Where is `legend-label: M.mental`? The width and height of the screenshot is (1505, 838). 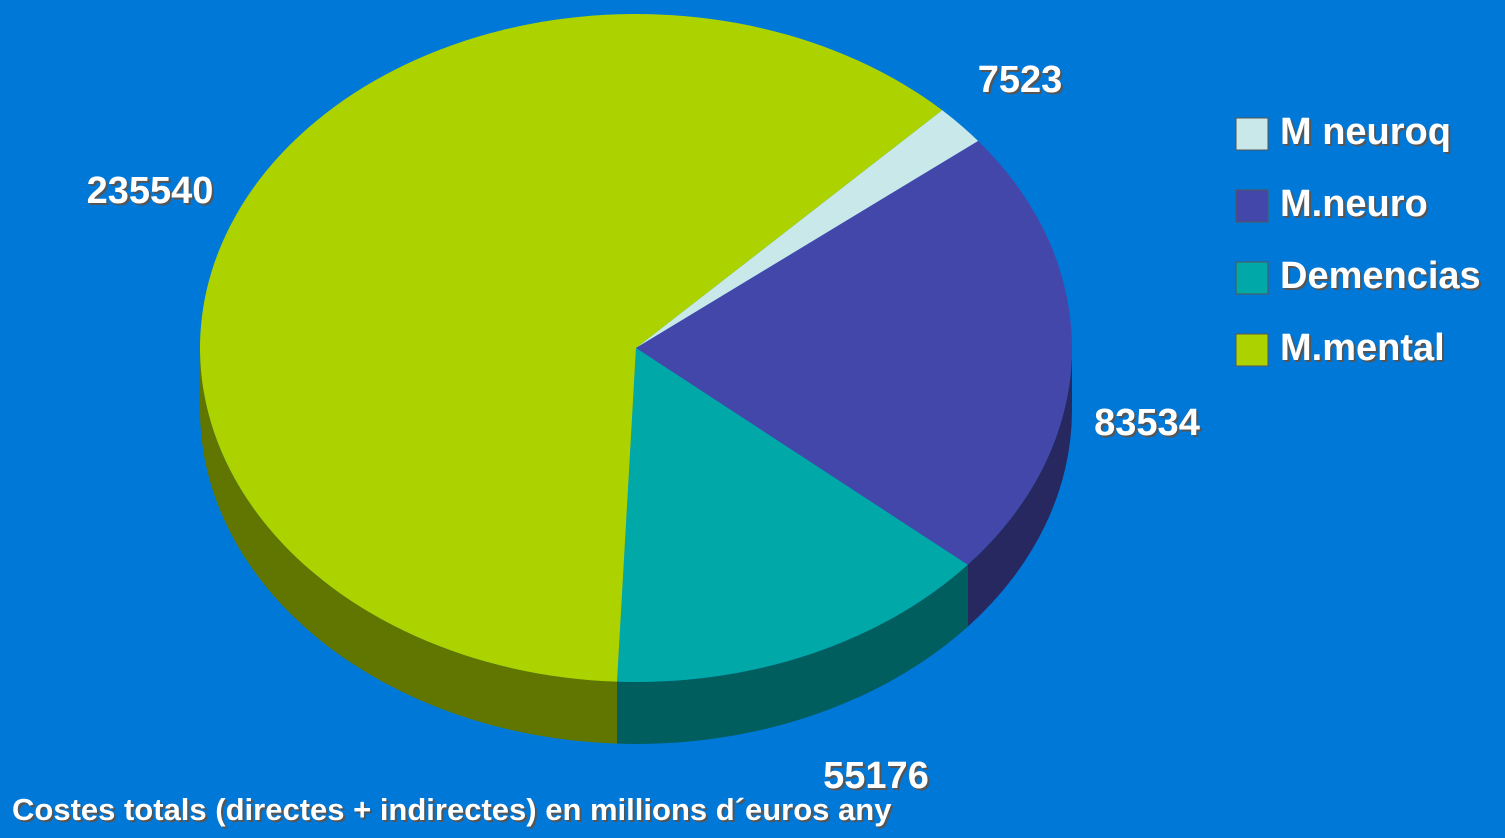
legend-label: M.mental is located at coordinates (1362, 348).